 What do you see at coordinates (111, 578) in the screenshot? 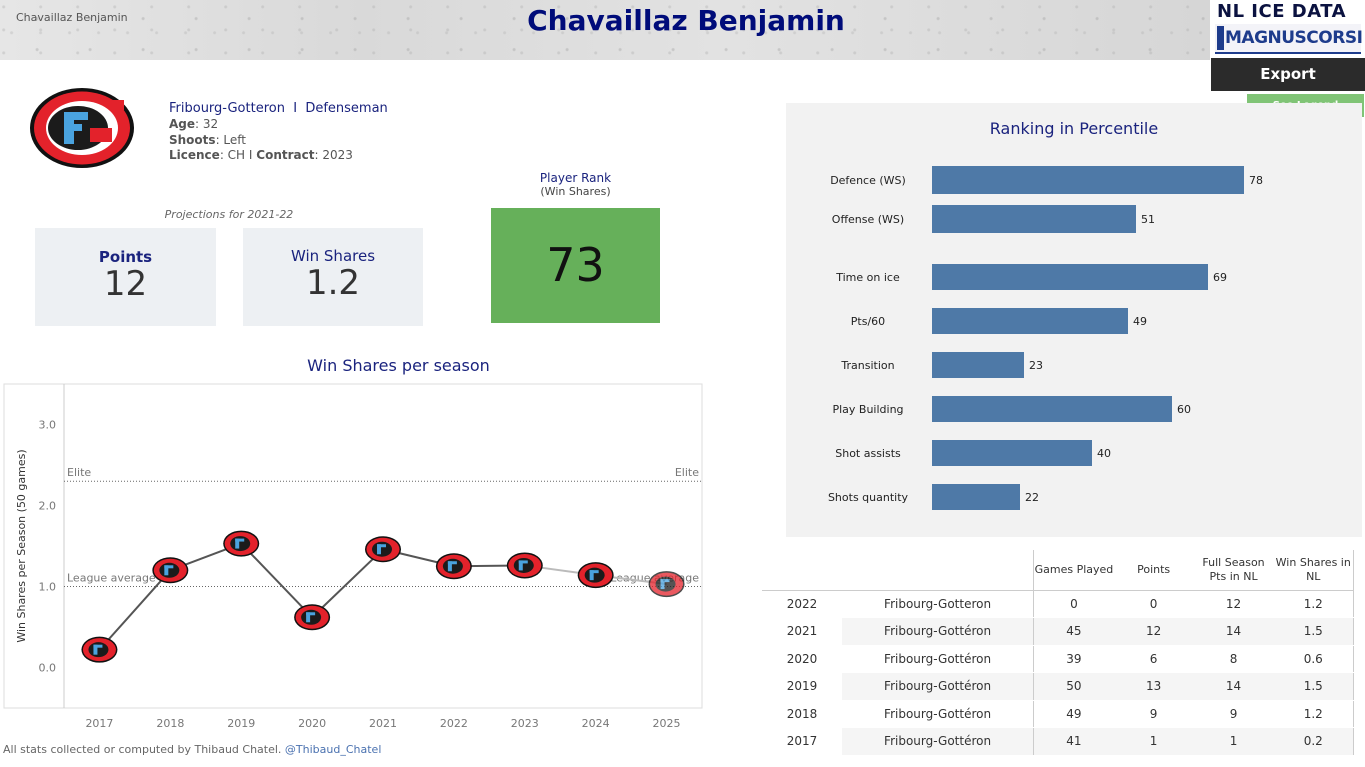
I see `ws-ref-label-left: League average` at bounding box center [111, 578].